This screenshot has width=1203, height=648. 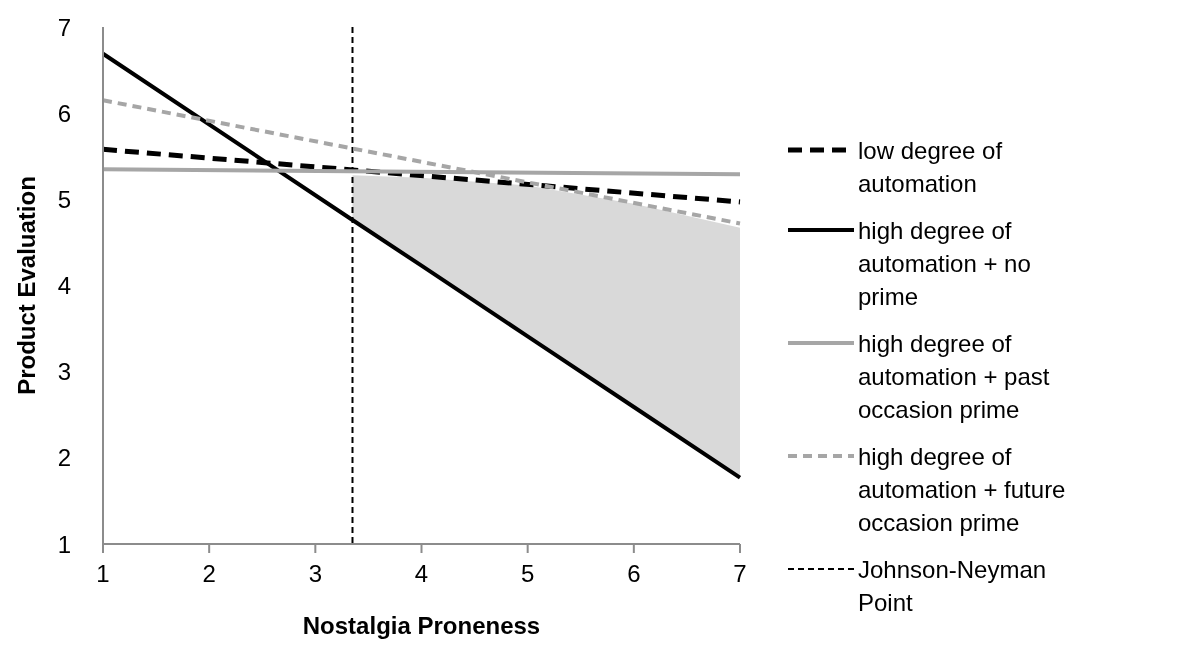 What do you see at coordinates (26, 285) in the screenshot?
I see `y-axis-title: Product Evaluation` at bounding box center [26, 285].